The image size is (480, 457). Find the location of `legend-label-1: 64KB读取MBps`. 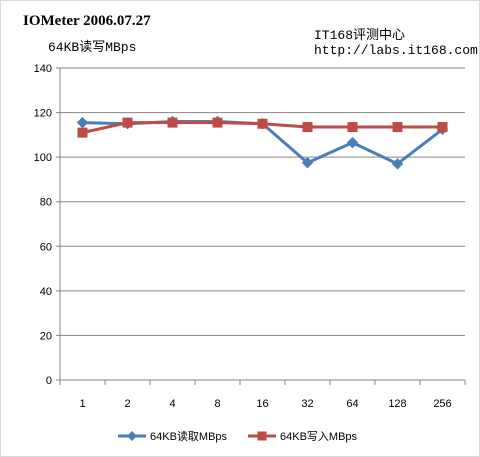

legend-label-1: 64KB读取MBps is located at coordinates (189, 436).